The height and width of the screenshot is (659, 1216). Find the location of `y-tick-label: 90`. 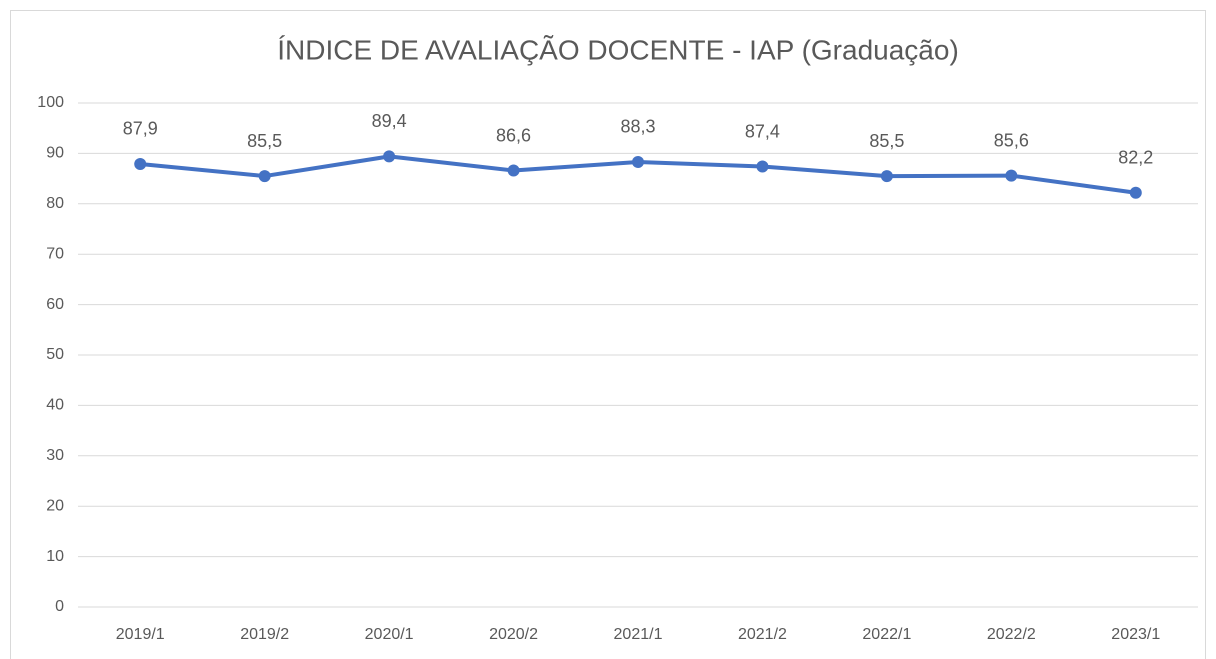

y-tick-label: 90 is located at coordinates (55, 153).